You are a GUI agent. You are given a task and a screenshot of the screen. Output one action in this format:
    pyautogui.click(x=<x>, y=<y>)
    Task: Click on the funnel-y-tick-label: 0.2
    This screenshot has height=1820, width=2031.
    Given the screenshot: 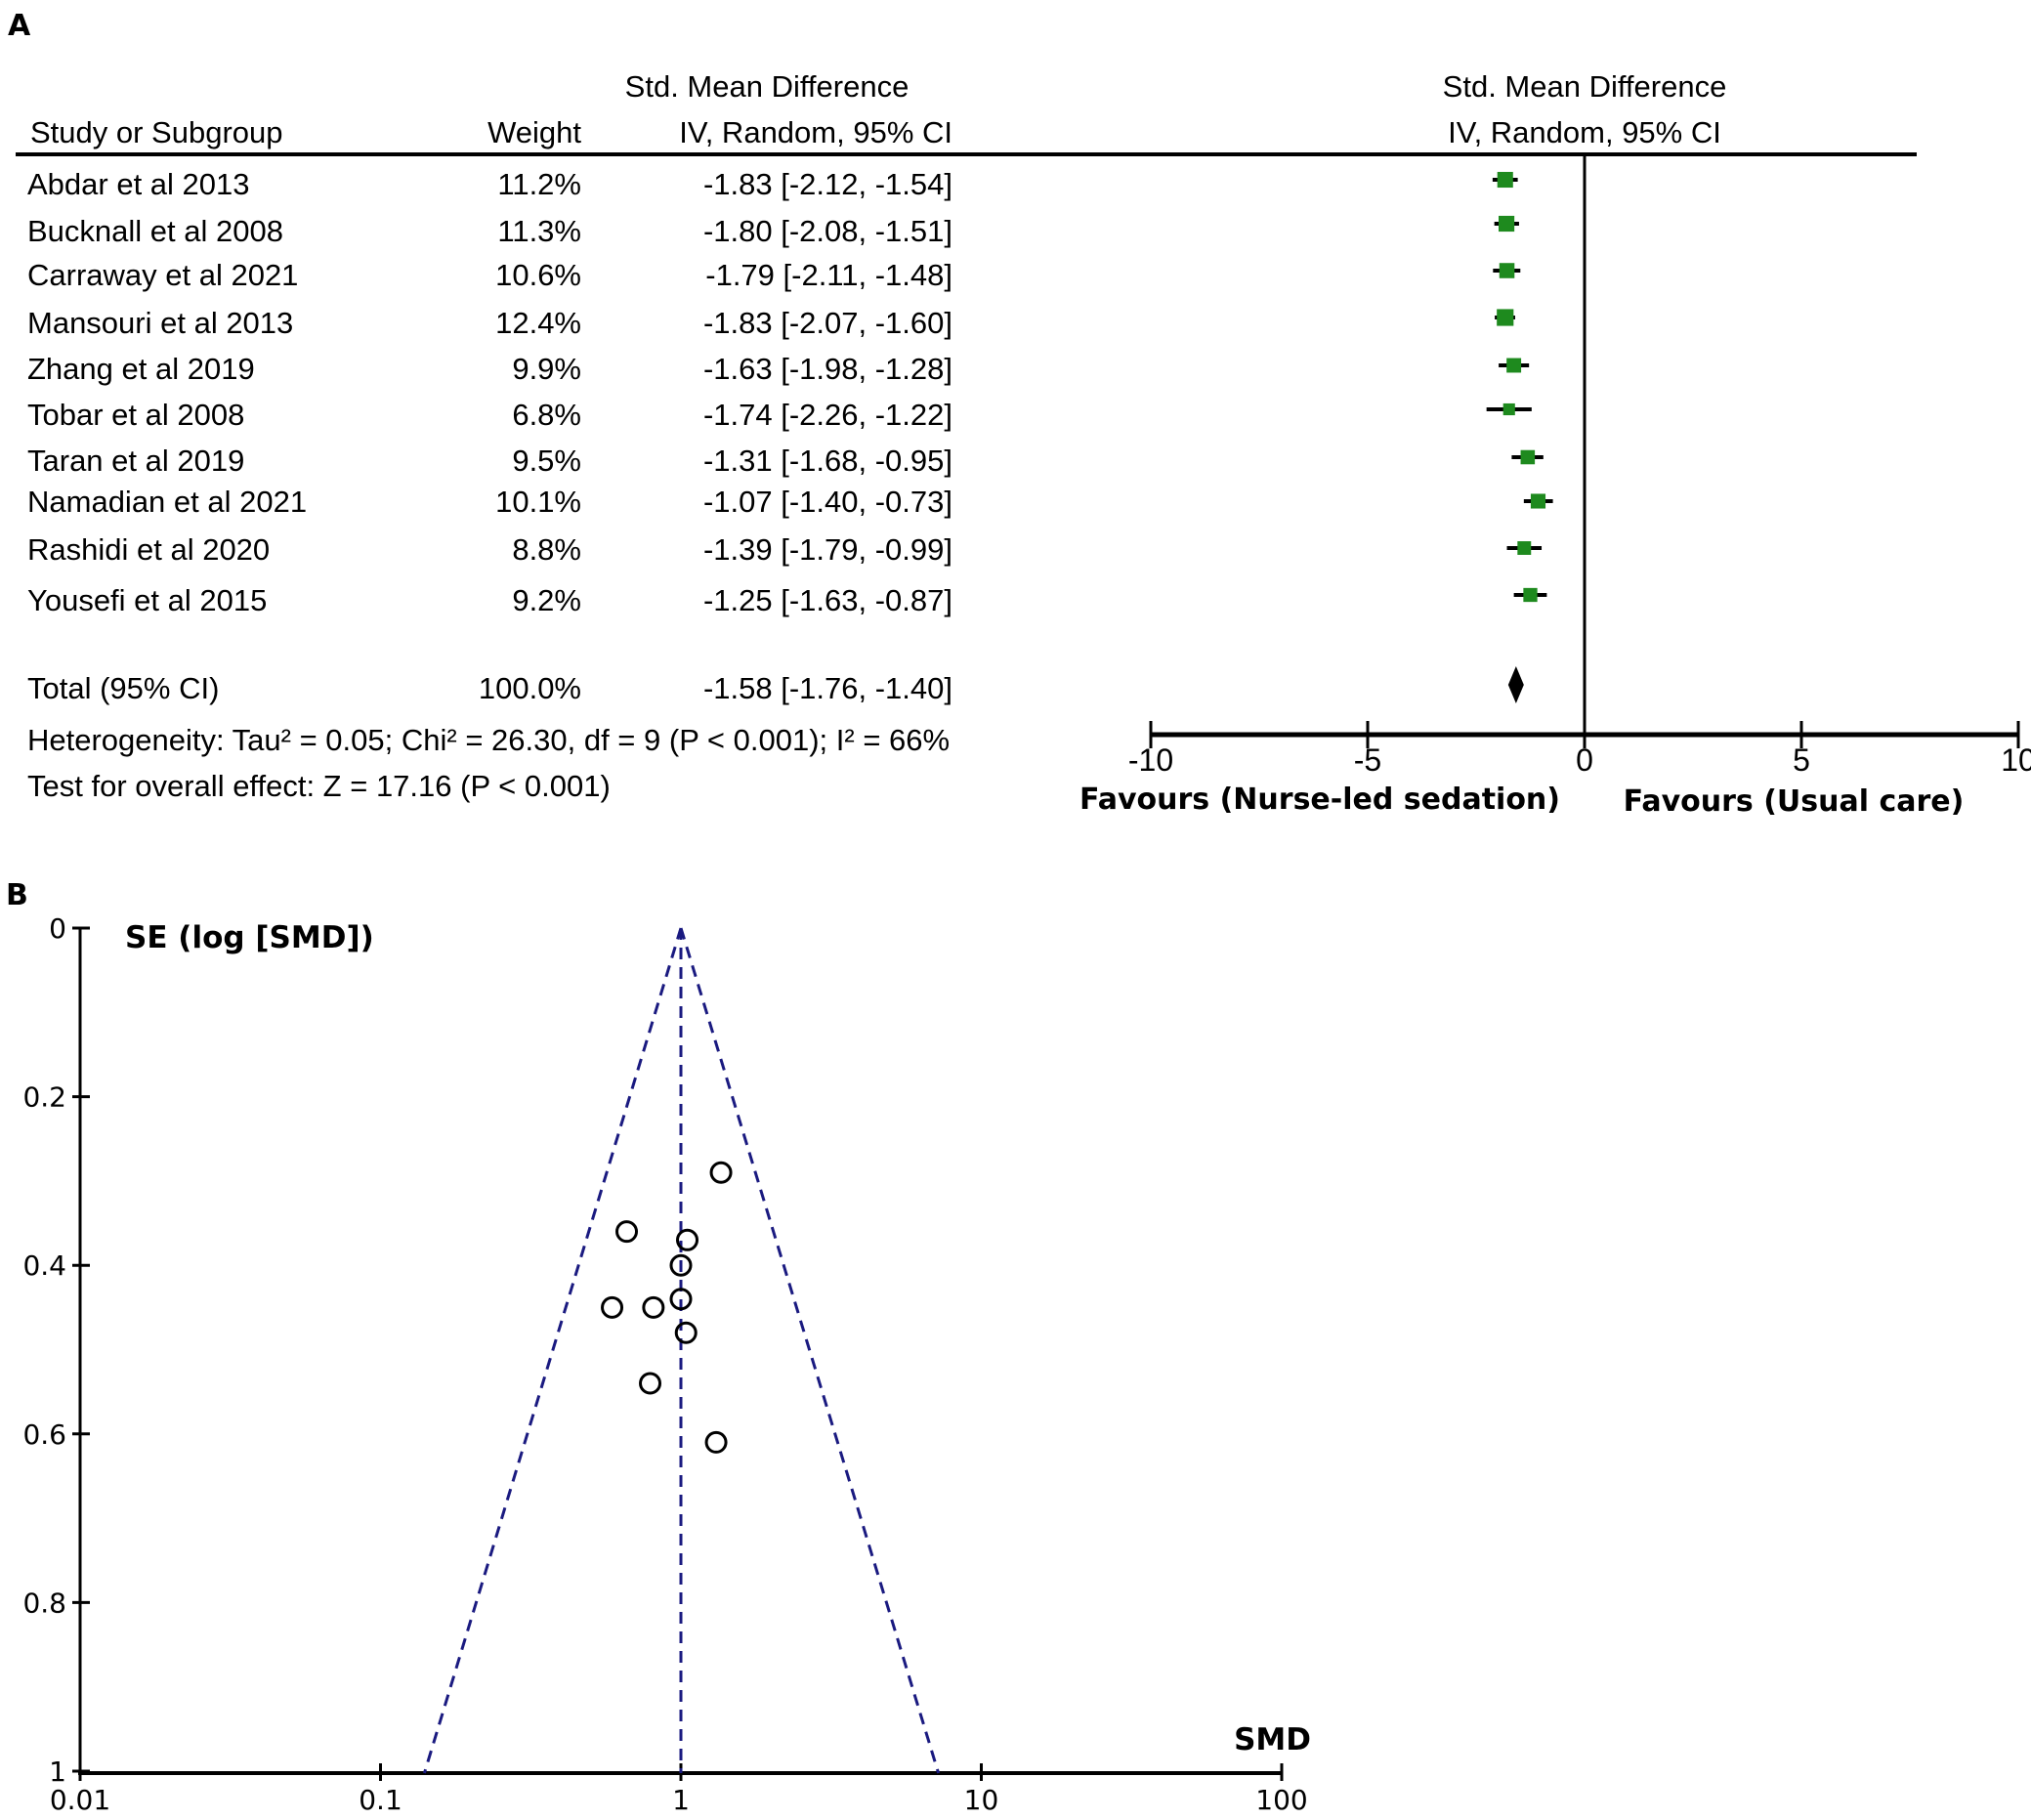 What is the action you would take?
    pyautogui.click(x=44, y=1097)
    